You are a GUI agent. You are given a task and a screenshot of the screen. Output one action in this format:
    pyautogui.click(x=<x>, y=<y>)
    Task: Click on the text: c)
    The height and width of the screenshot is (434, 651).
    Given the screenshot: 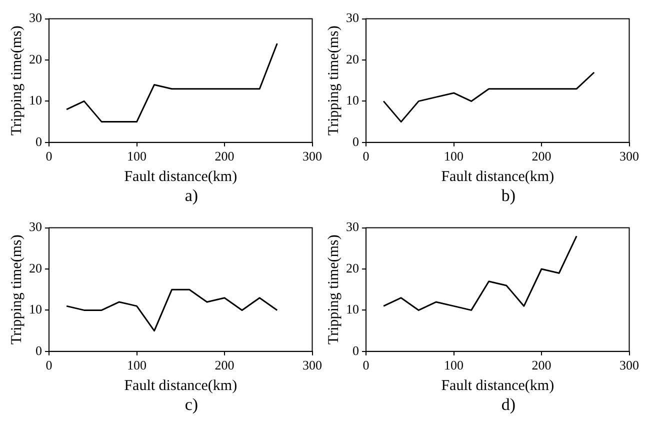 What is the action you would take?
    pyautogui.click(x=191, y=405)
    